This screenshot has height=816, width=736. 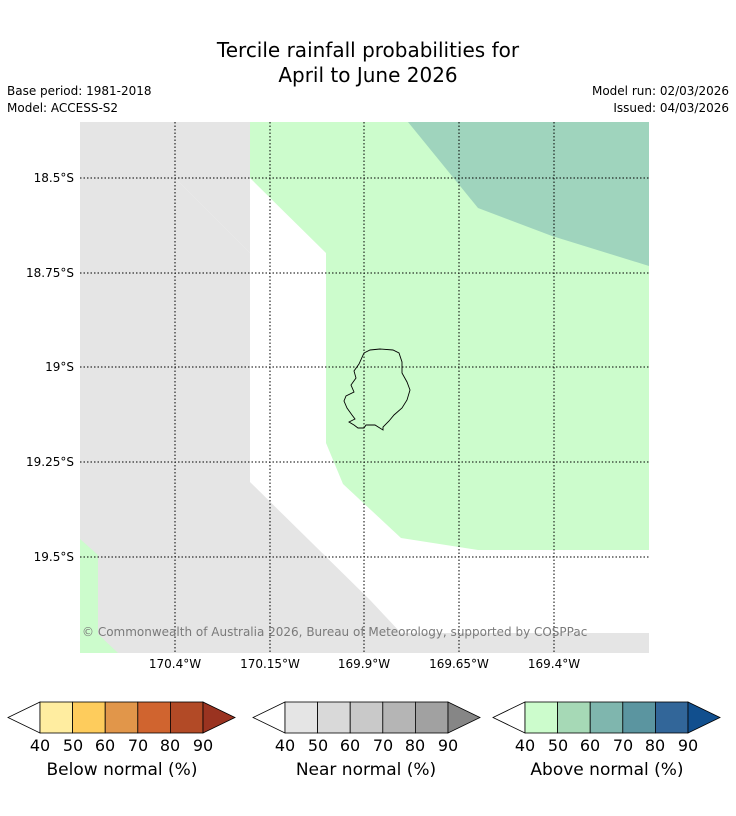 What do you see at coordinates (368, 50) in the screenshot?
I see `title-line-1: Tercile rainfall probabilities for` at bounding box center [368, 50].